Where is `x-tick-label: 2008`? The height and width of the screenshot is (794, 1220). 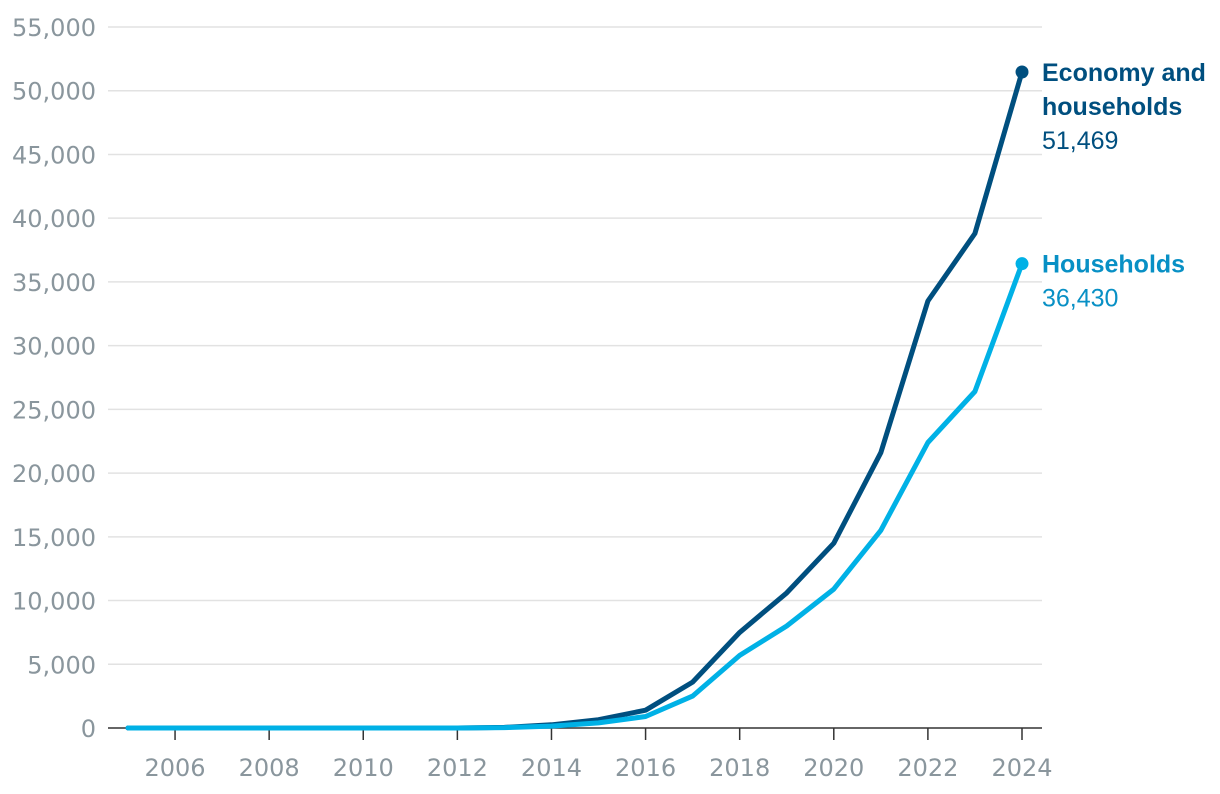 x-tick-label: 2008 is located at coordinates (269, 768).